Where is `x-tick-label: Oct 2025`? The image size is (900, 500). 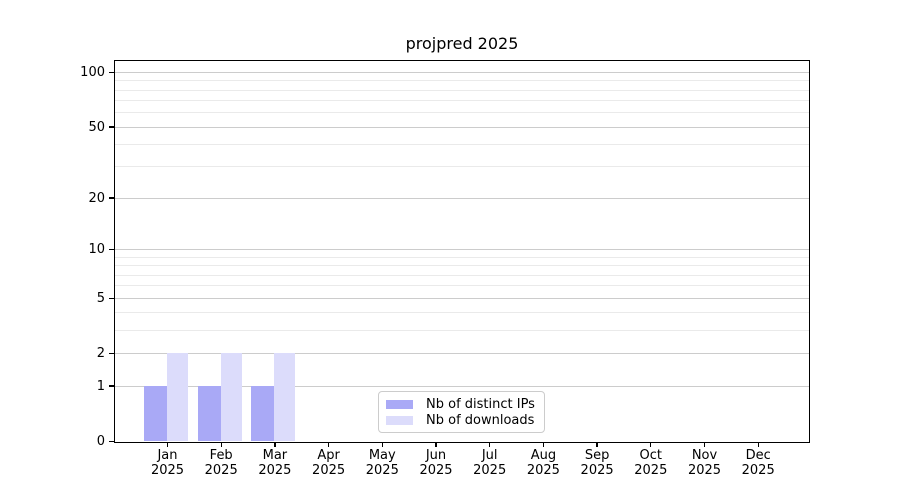
x-tick-label: Oct 2025 is located at coordinates (651, 463).